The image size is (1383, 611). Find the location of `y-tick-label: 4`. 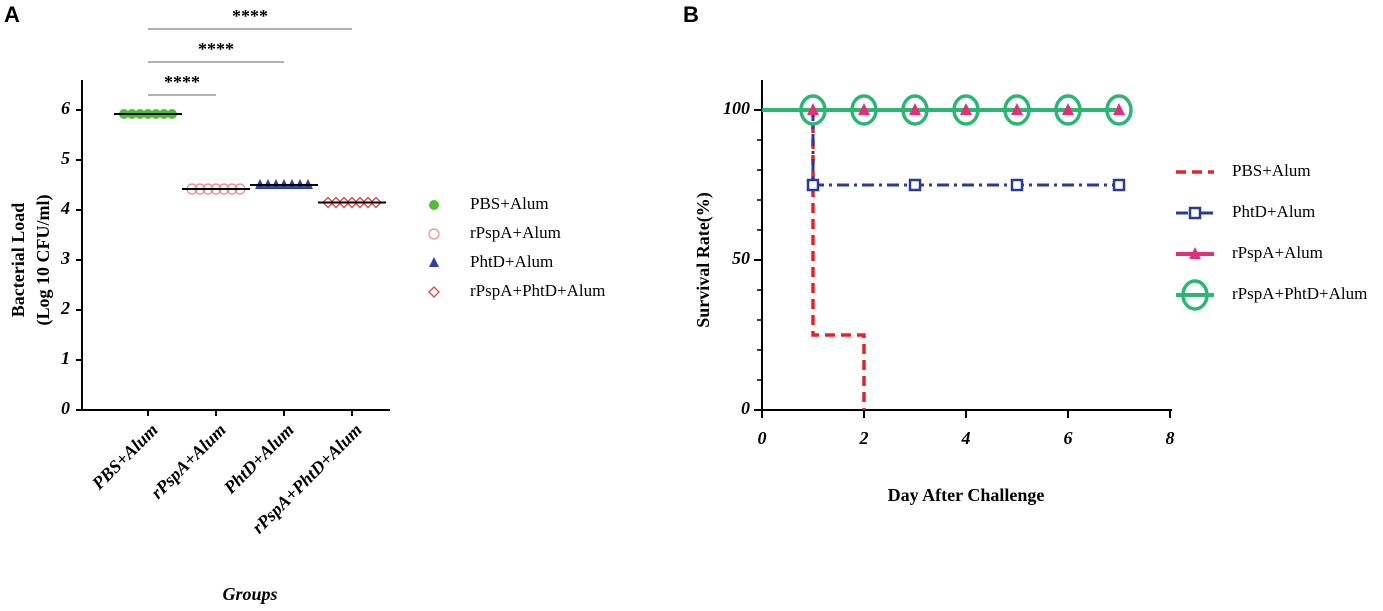

y-tick-label: 4 is located at coordinates (65, 208).